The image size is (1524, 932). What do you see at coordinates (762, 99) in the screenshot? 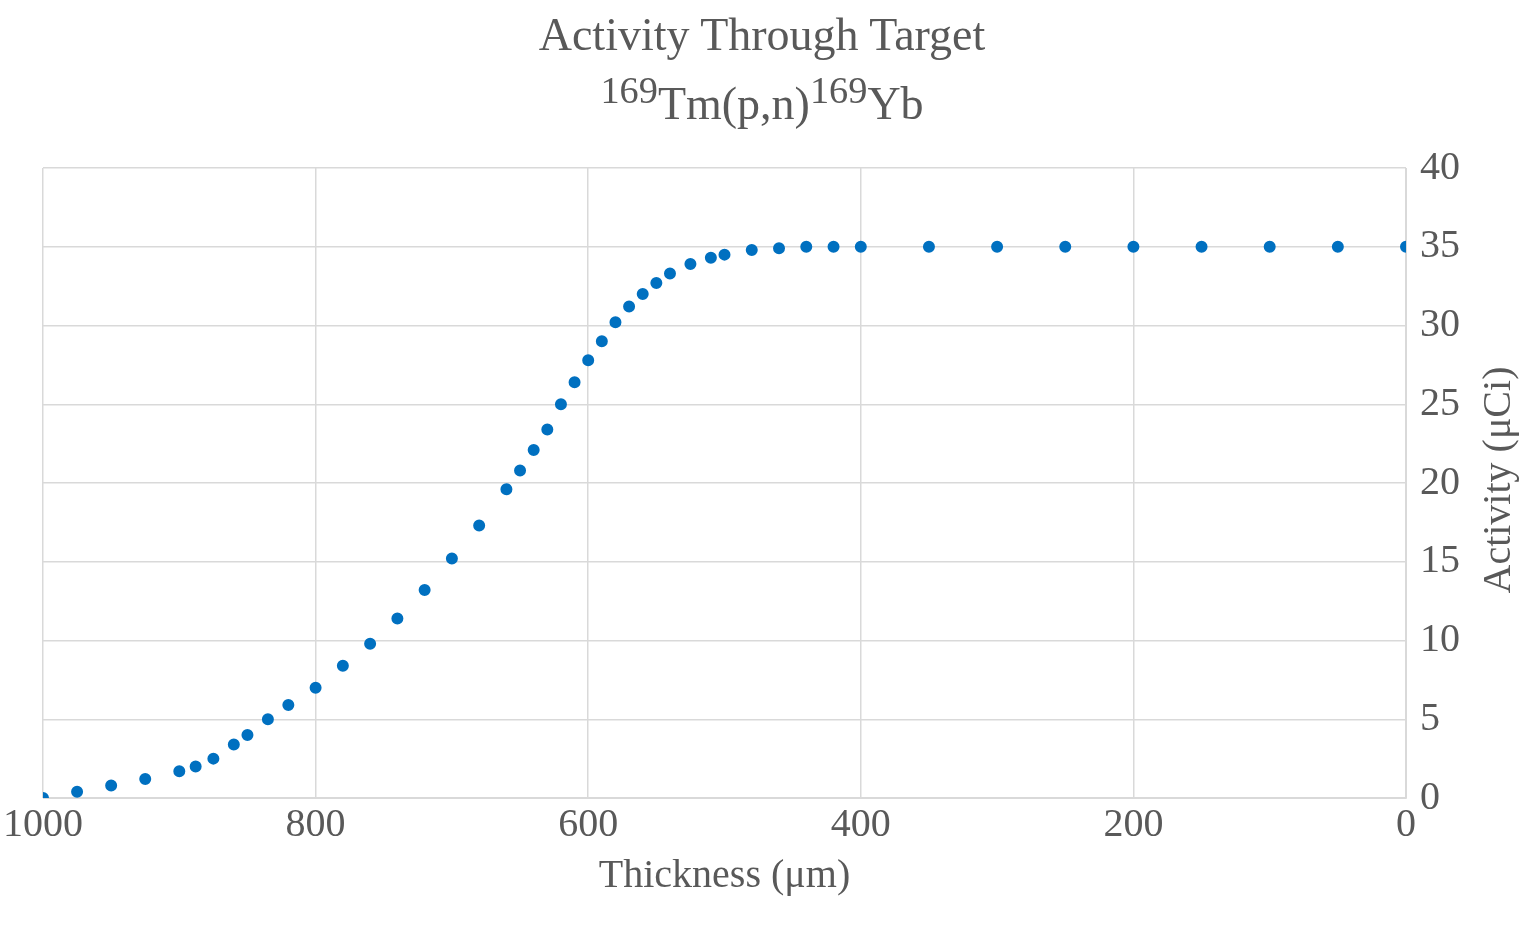
I see `chart-subtitle: $^{169}$Tm(p,n)$^{169}$Yb` at bounding box center [762, 99].